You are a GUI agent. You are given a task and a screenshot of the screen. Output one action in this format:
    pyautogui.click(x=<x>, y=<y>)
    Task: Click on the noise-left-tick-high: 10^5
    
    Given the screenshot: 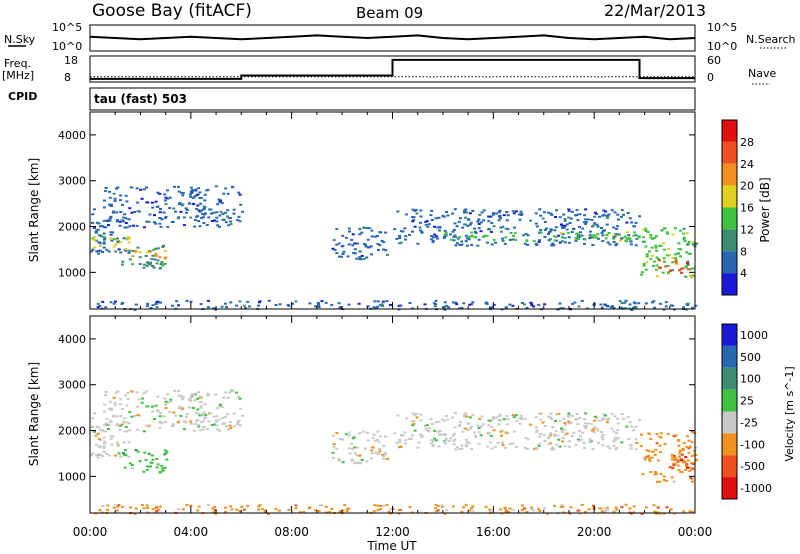 What is the action you would take?
    pyautogui.click(x=67, y=27)
    